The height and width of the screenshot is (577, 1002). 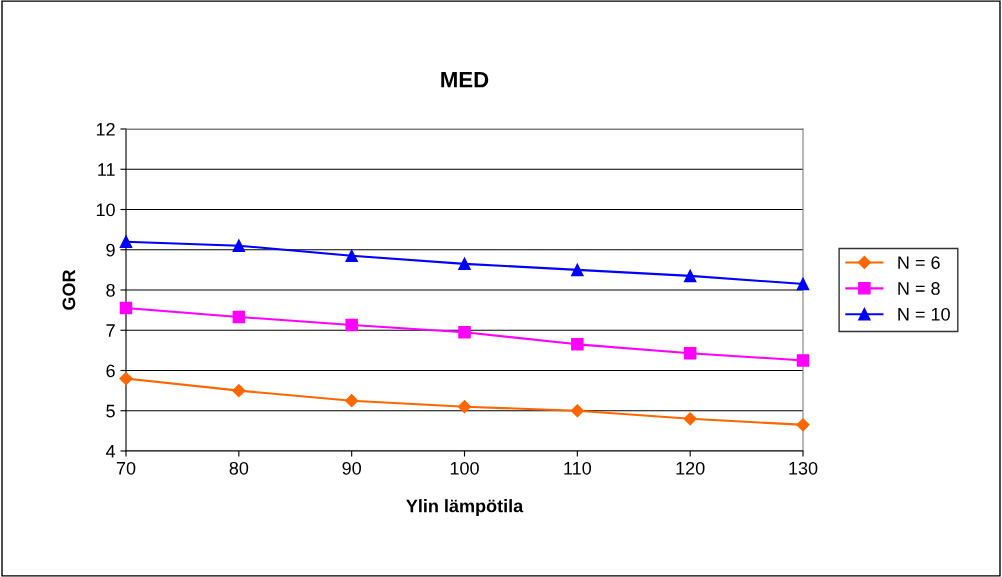 I want to click on y-tick-label: 10, so click(x=105, y=210).